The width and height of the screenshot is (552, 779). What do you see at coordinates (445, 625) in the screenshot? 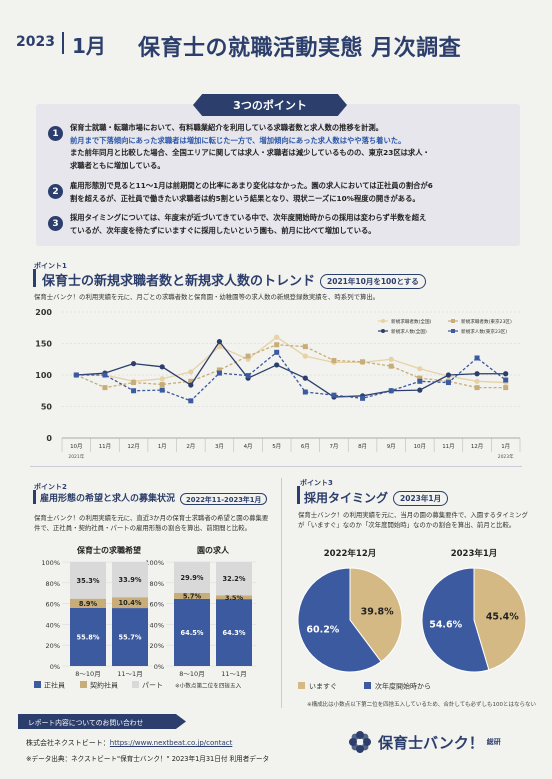
I see `pie-value-label: 54.6%` at bounding box center [445, 625].